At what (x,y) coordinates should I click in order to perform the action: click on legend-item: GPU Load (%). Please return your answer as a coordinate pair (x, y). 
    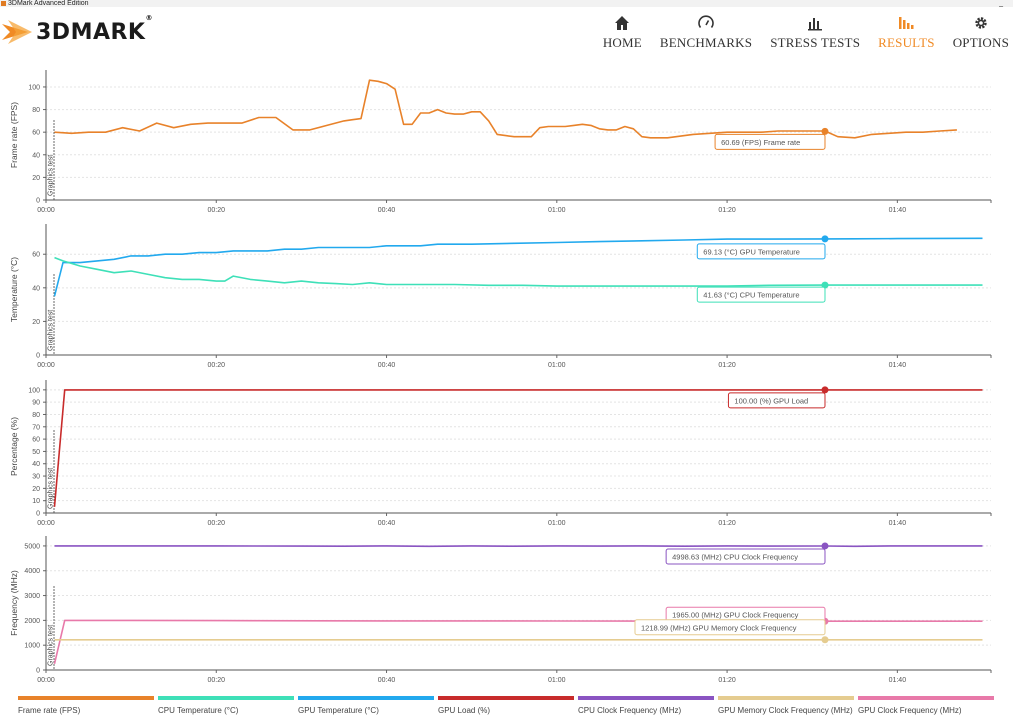
    Looking at the image, I should click on (508, 705).